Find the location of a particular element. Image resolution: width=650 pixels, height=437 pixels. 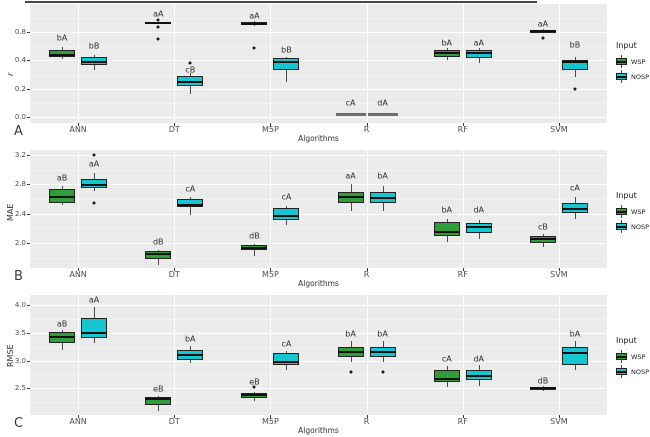

box-B-ANN-WSP is located at coordinates (62, 196).